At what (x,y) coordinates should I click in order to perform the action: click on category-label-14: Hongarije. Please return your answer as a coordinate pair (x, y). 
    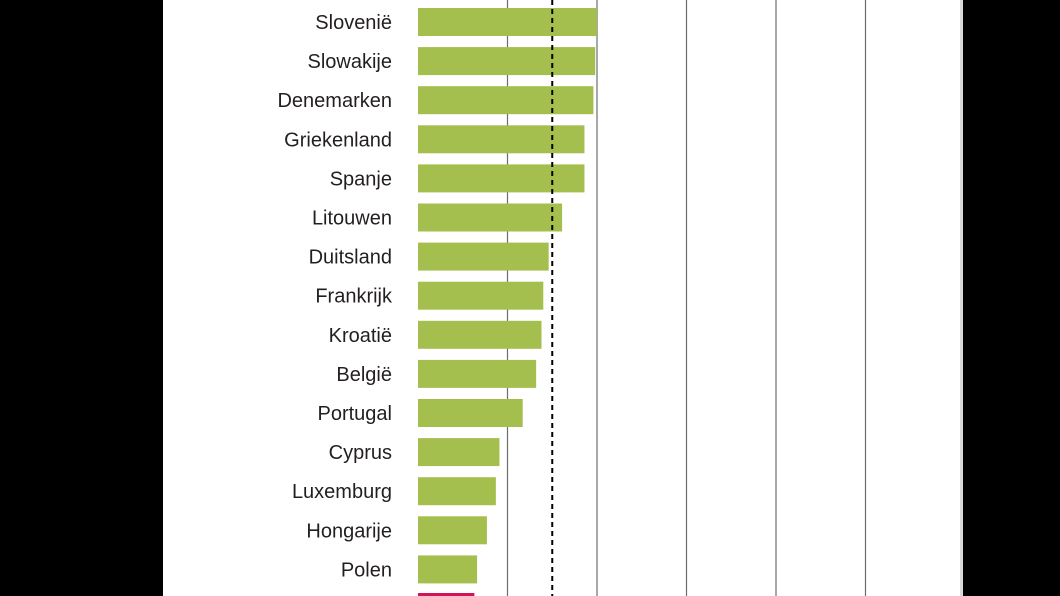
    Looking at the image, I should click on (349, 531).